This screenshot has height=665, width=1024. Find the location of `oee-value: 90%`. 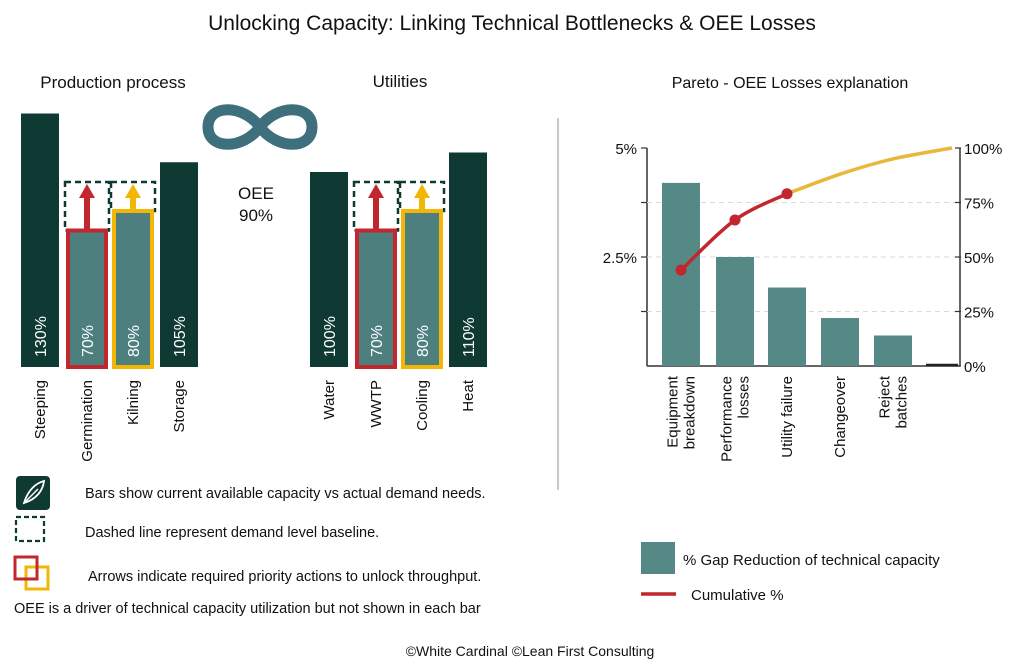

oee-value: 90% is located at coordinates (256, 215).